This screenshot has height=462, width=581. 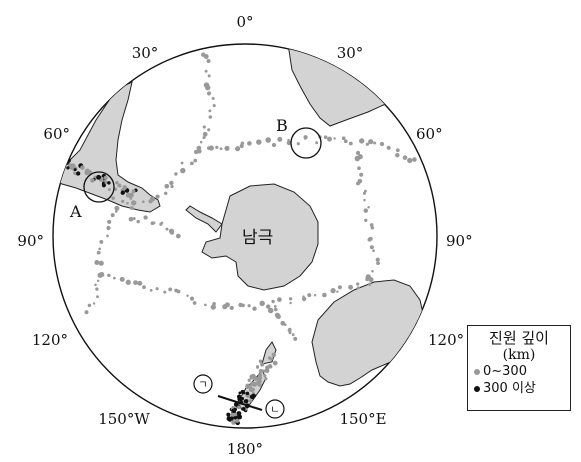 What do you see at coordinates (202, 385) in the screenshot?
I see `marker-giyeok: ㄱ` at bounding box center [202, 385].